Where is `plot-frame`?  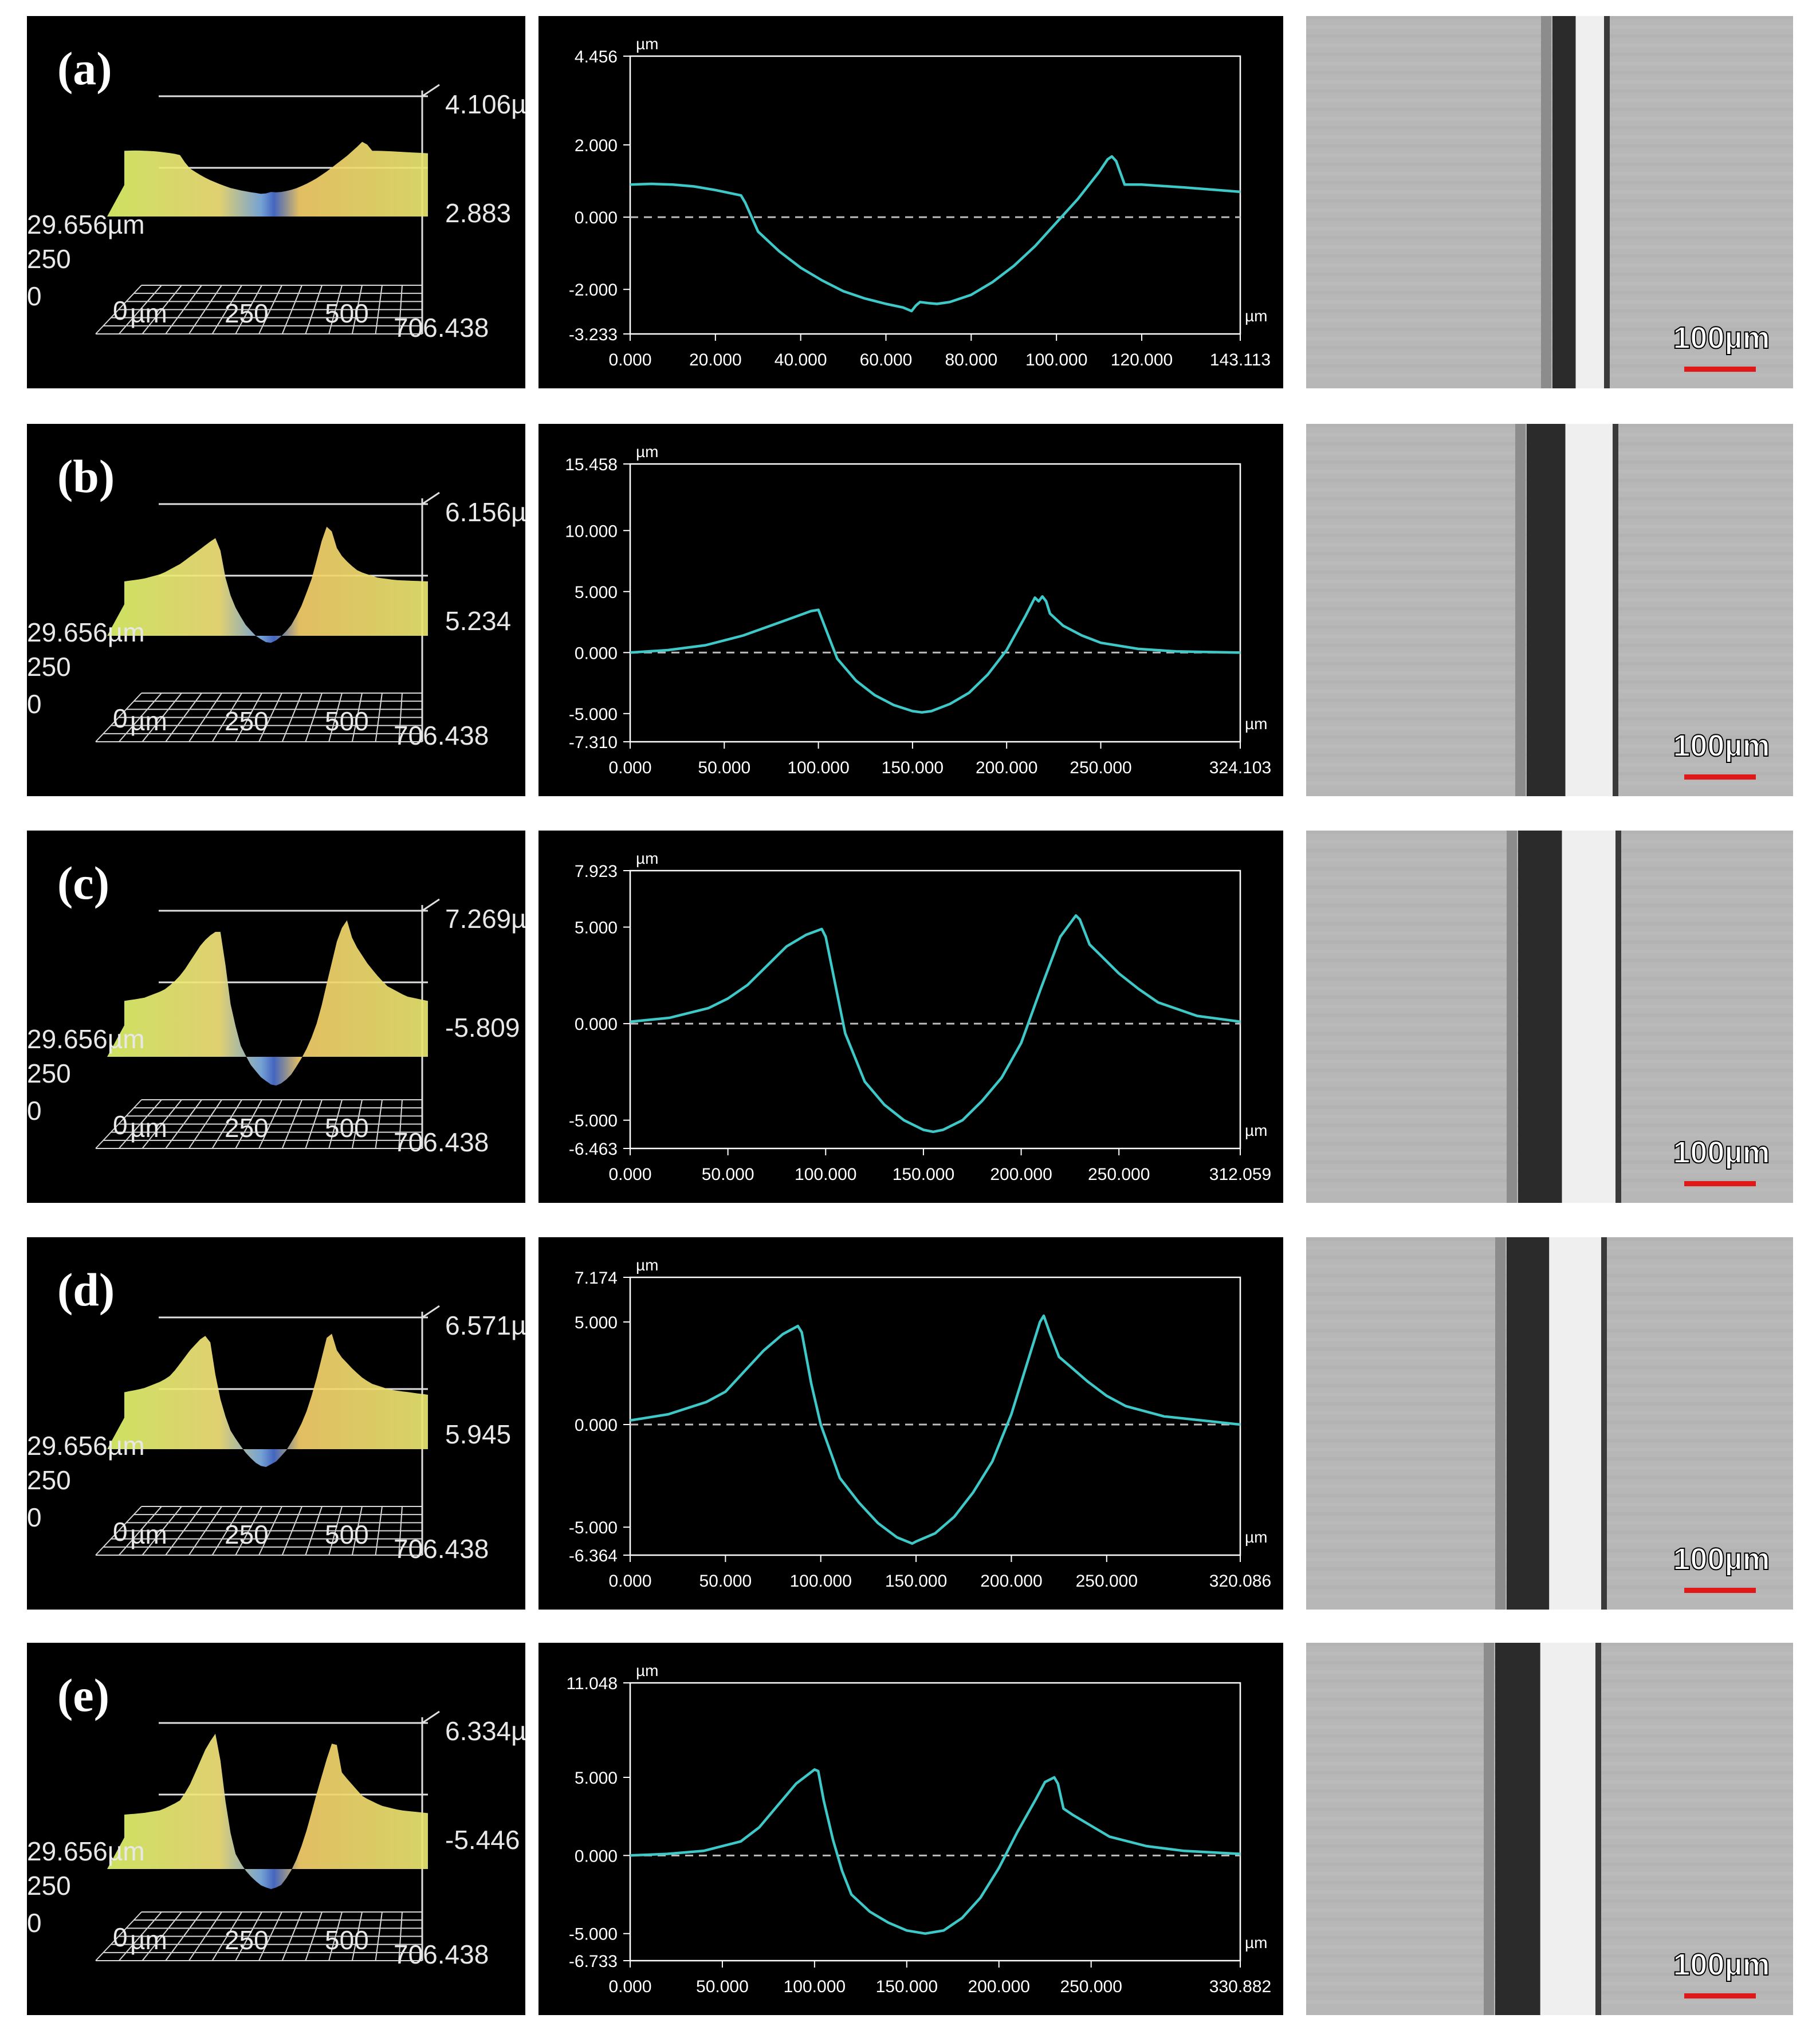 plot-frame is located at coordinates (935, 195).